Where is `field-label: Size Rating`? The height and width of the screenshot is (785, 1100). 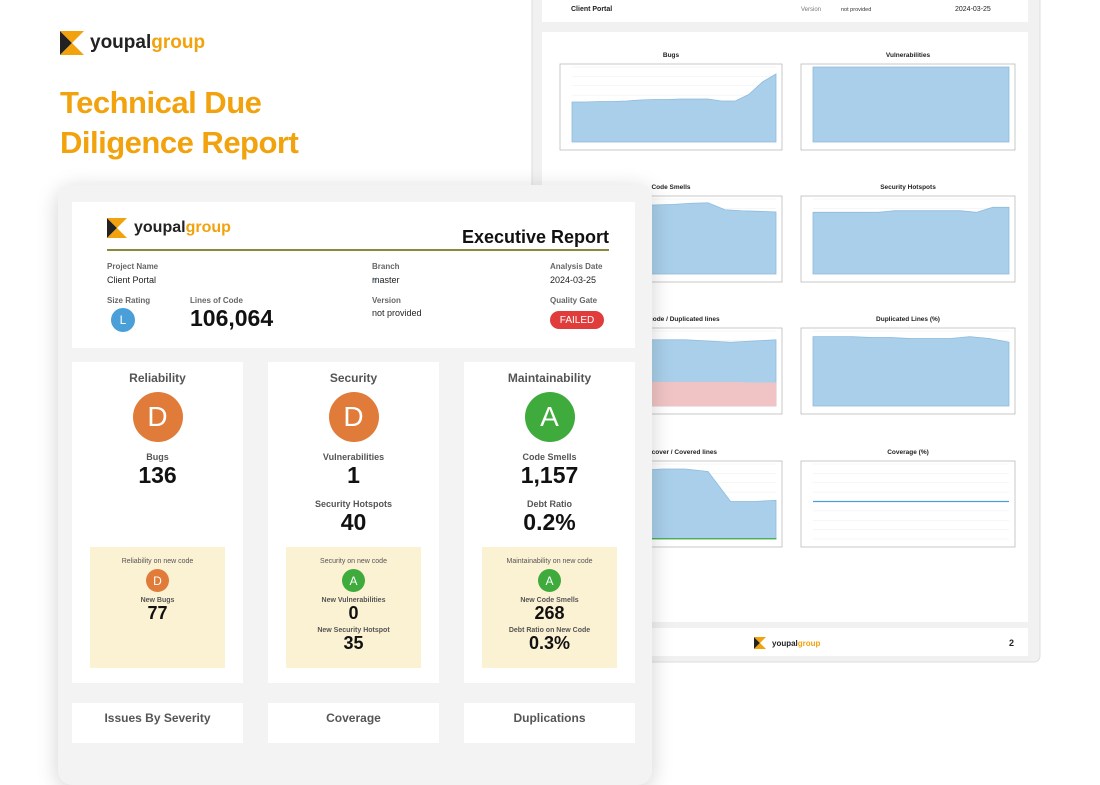 field-label: Size Rating is located at coordinates (129, 300).